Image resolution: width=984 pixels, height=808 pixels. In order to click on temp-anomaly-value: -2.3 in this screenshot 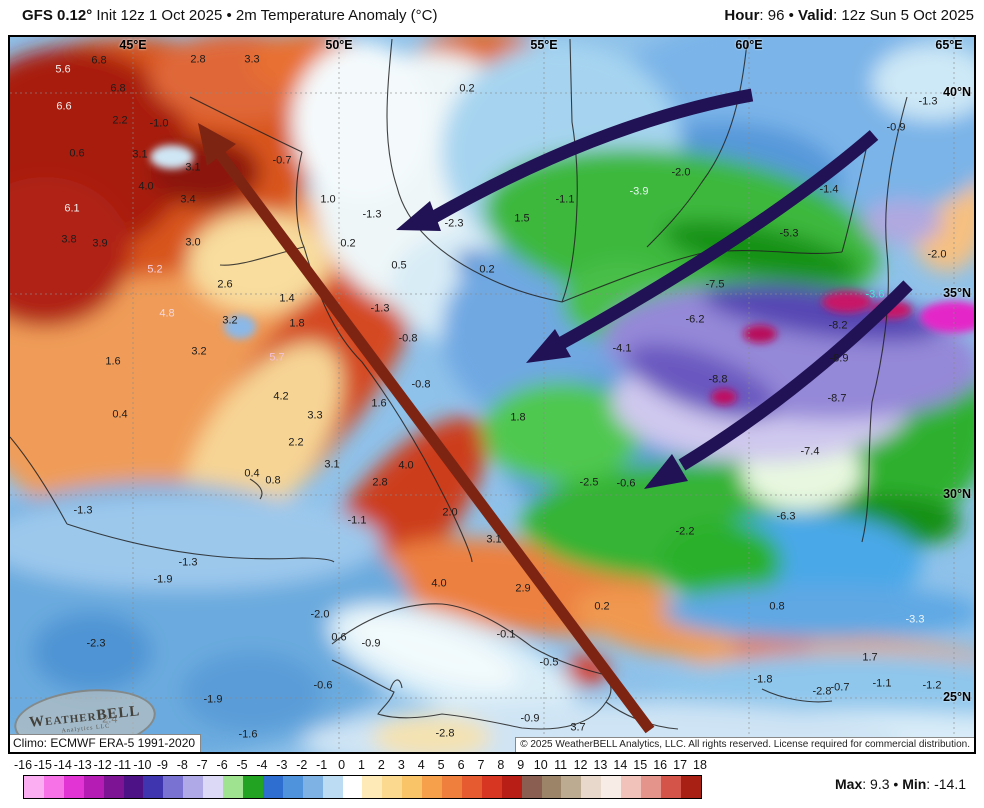, I will do `click(454, 223)`.